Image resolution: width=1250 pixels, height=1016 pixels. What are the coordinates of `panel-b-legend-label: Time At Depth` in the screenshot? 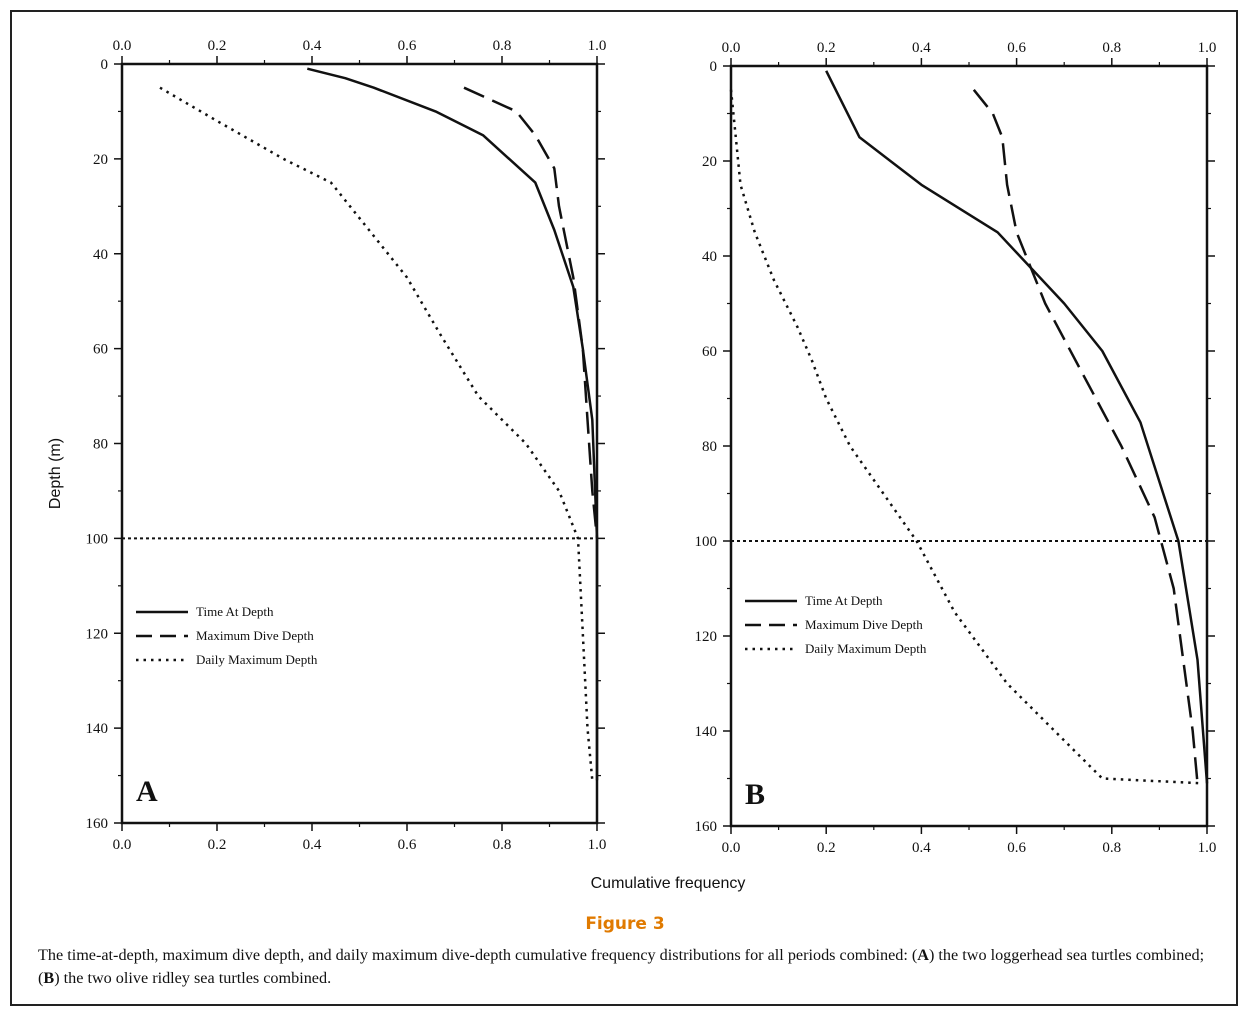 It's located at (844, 600).